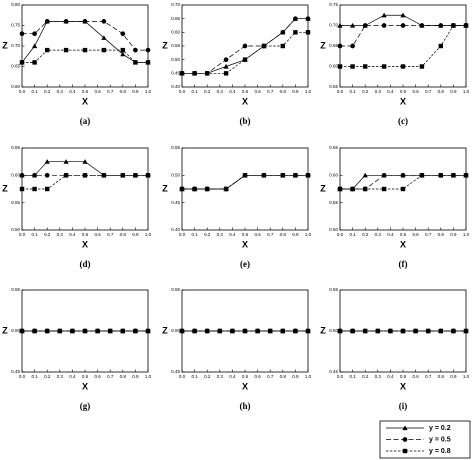 This screenshot has width=474, height=460. Describe the element at coordinates (333, 45) in the screenshot. I see `y-tick-label: 0.65` at that location.